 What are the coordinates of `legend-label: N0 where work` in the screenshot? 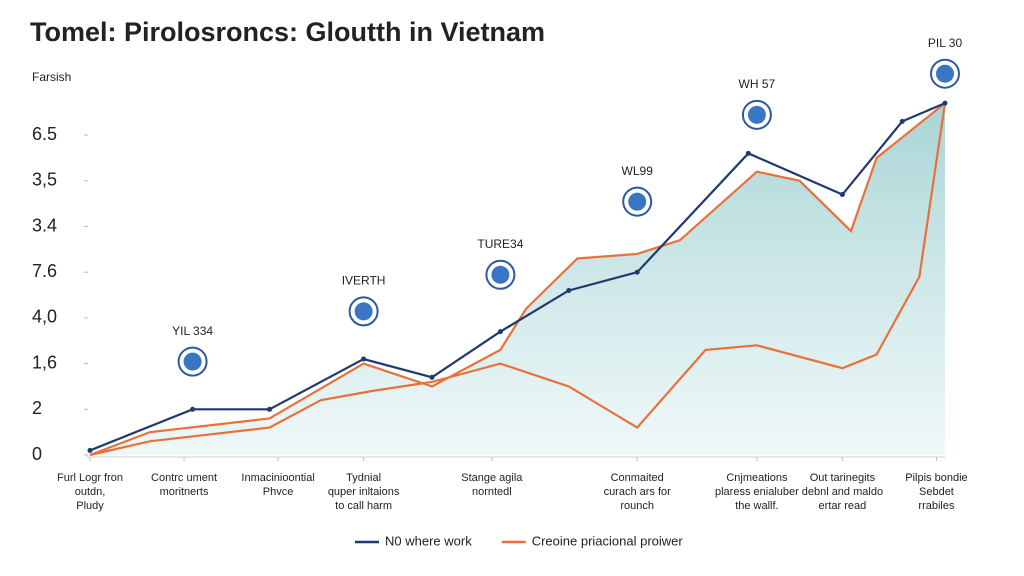 It's located at (428, 540).